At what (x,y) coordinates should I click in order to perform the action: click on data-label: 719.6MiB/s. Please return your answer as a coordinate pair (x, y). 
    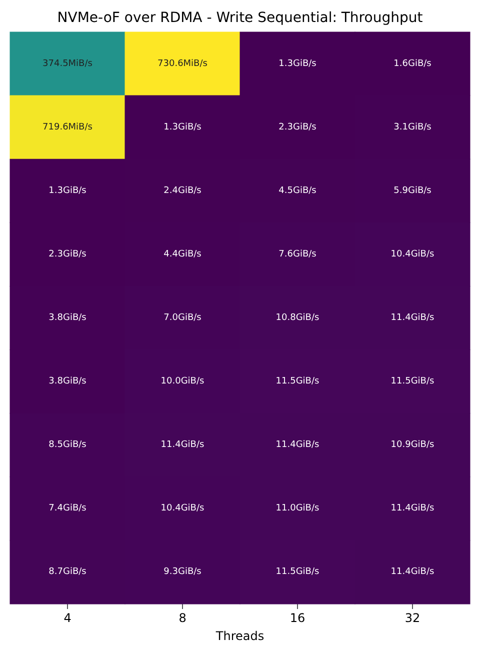
    Looking at the image, I should click on (67, 127).